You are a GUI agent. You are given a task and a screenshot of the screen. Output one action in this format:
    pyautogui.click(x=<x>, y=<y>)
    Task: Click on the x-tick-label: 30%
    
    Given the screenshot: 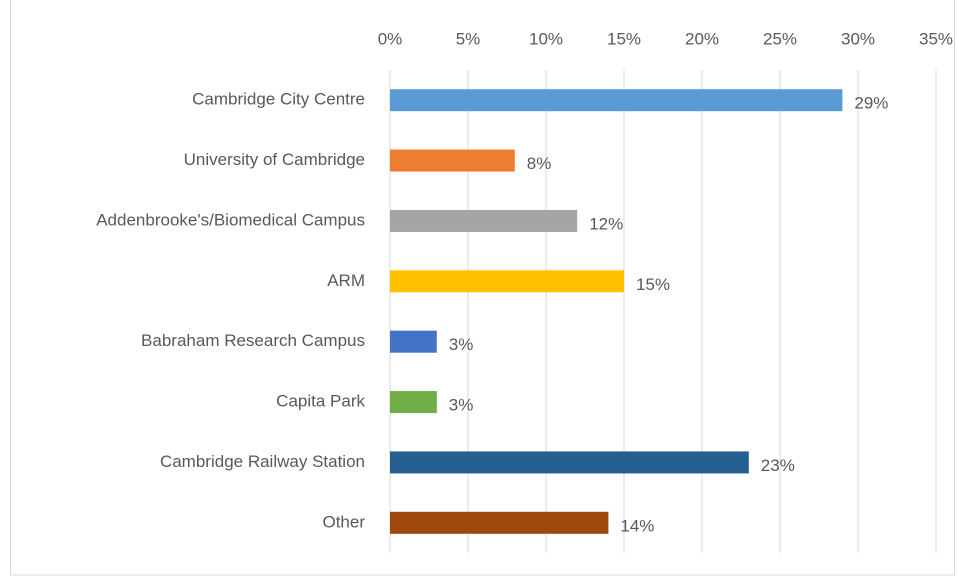 What is the action you would take?
    pyautogui.click(x=858, y=38)
    